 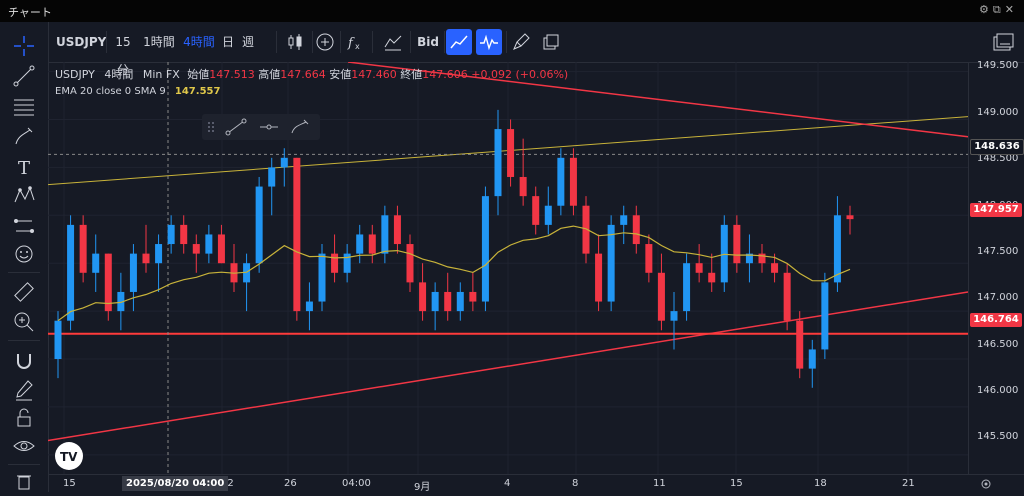 I want to click on time-tick: 04:00, so click(x=356, y=483).